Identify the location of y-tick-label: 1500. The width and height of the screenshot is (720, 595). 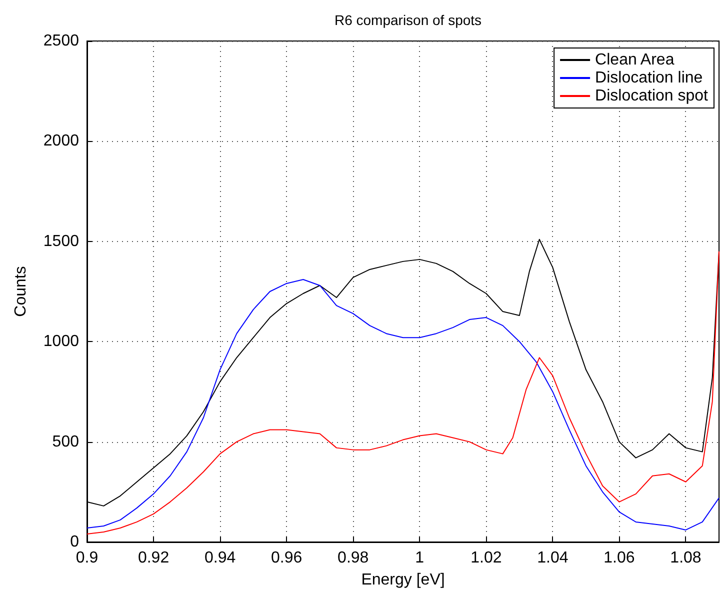
(61, 241).